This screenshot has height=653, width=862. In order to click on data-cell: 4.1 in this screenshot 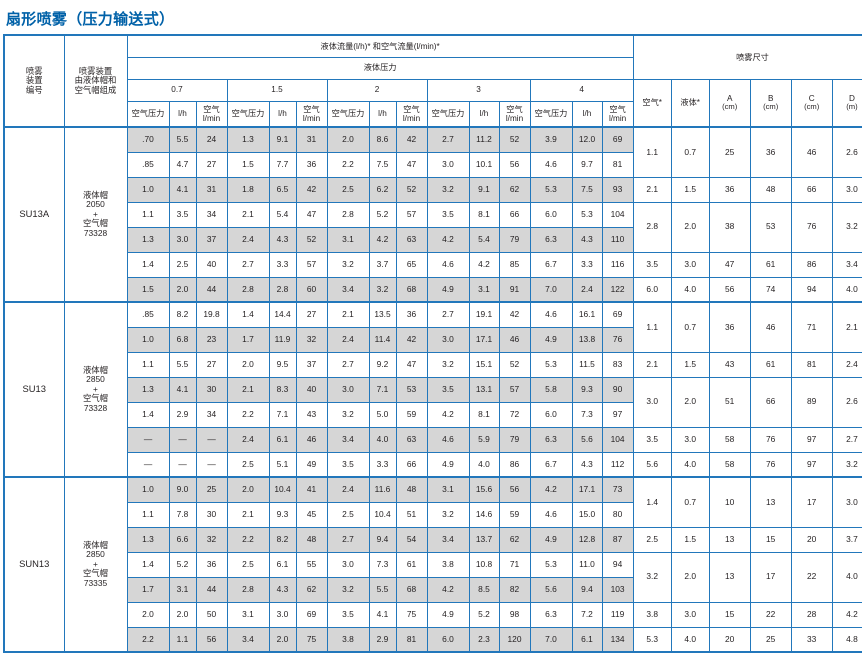, I will do `click(182, 389)`.